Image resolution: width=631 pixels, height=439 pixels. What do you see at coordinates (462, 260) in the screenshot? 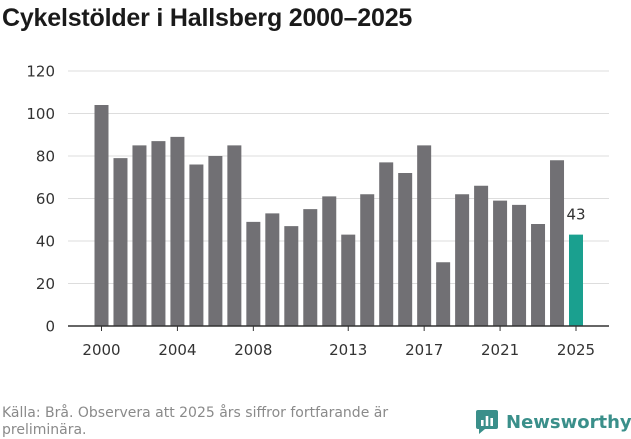
I see `bar-2019` at bounding box center [462, 260].